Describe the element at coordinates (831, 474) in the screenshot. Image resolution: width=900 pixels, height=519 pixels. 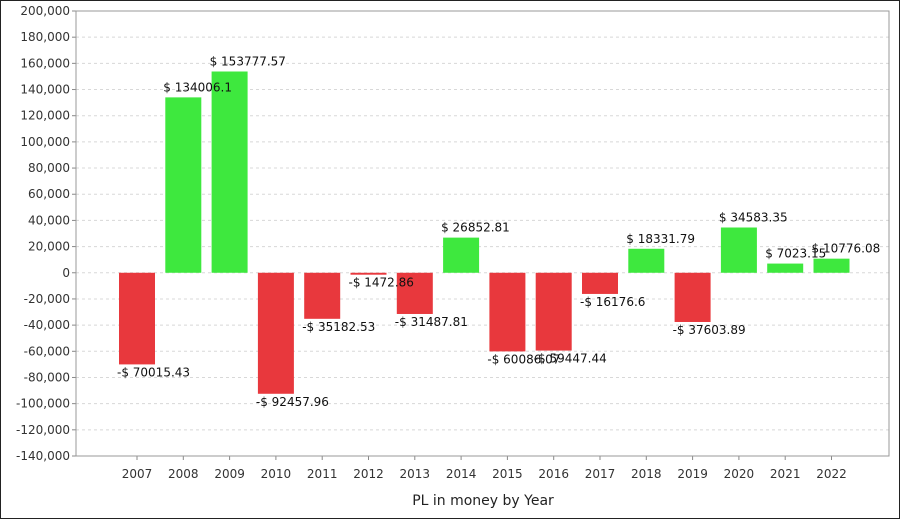
I see `x-tick-label: 2022` at that location.